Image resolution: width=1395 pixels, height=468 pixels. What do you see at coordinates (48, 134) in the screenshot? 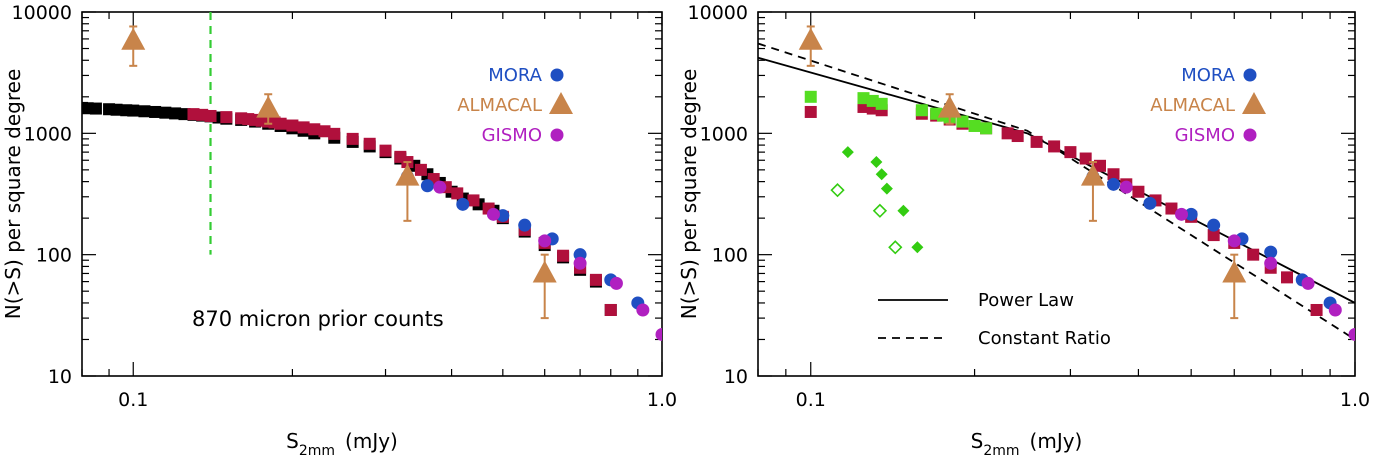
I see `y-tick-label: 1000` at bounding box center [48, 134].